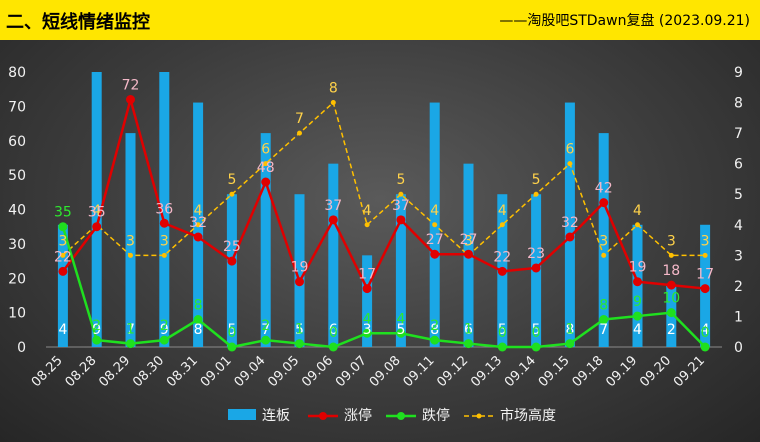 The height and width of the screenshot is (442, 760). Describe the element at coordinates (621, 371) in the screenshot. I see `x-tick-label: 09.19` at that location.